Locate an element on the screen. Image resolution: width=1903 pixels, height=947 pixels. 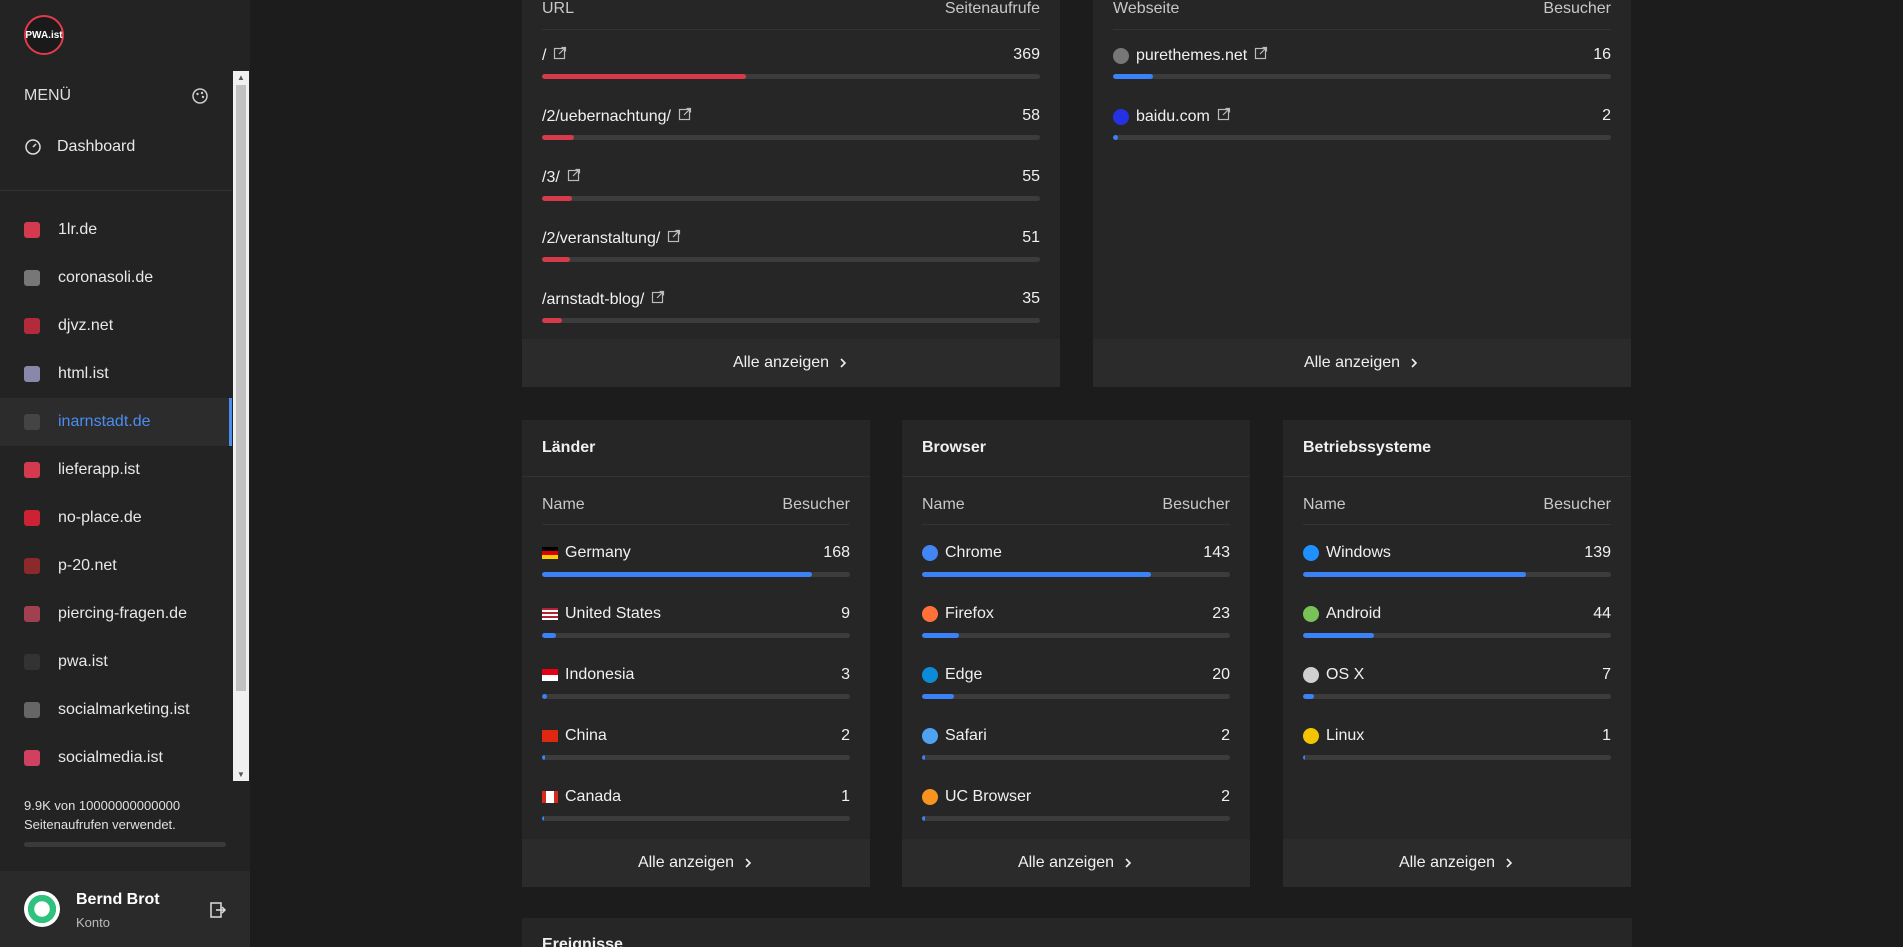
table-row: Firefox 23 is located at coordinates (1076, 625).